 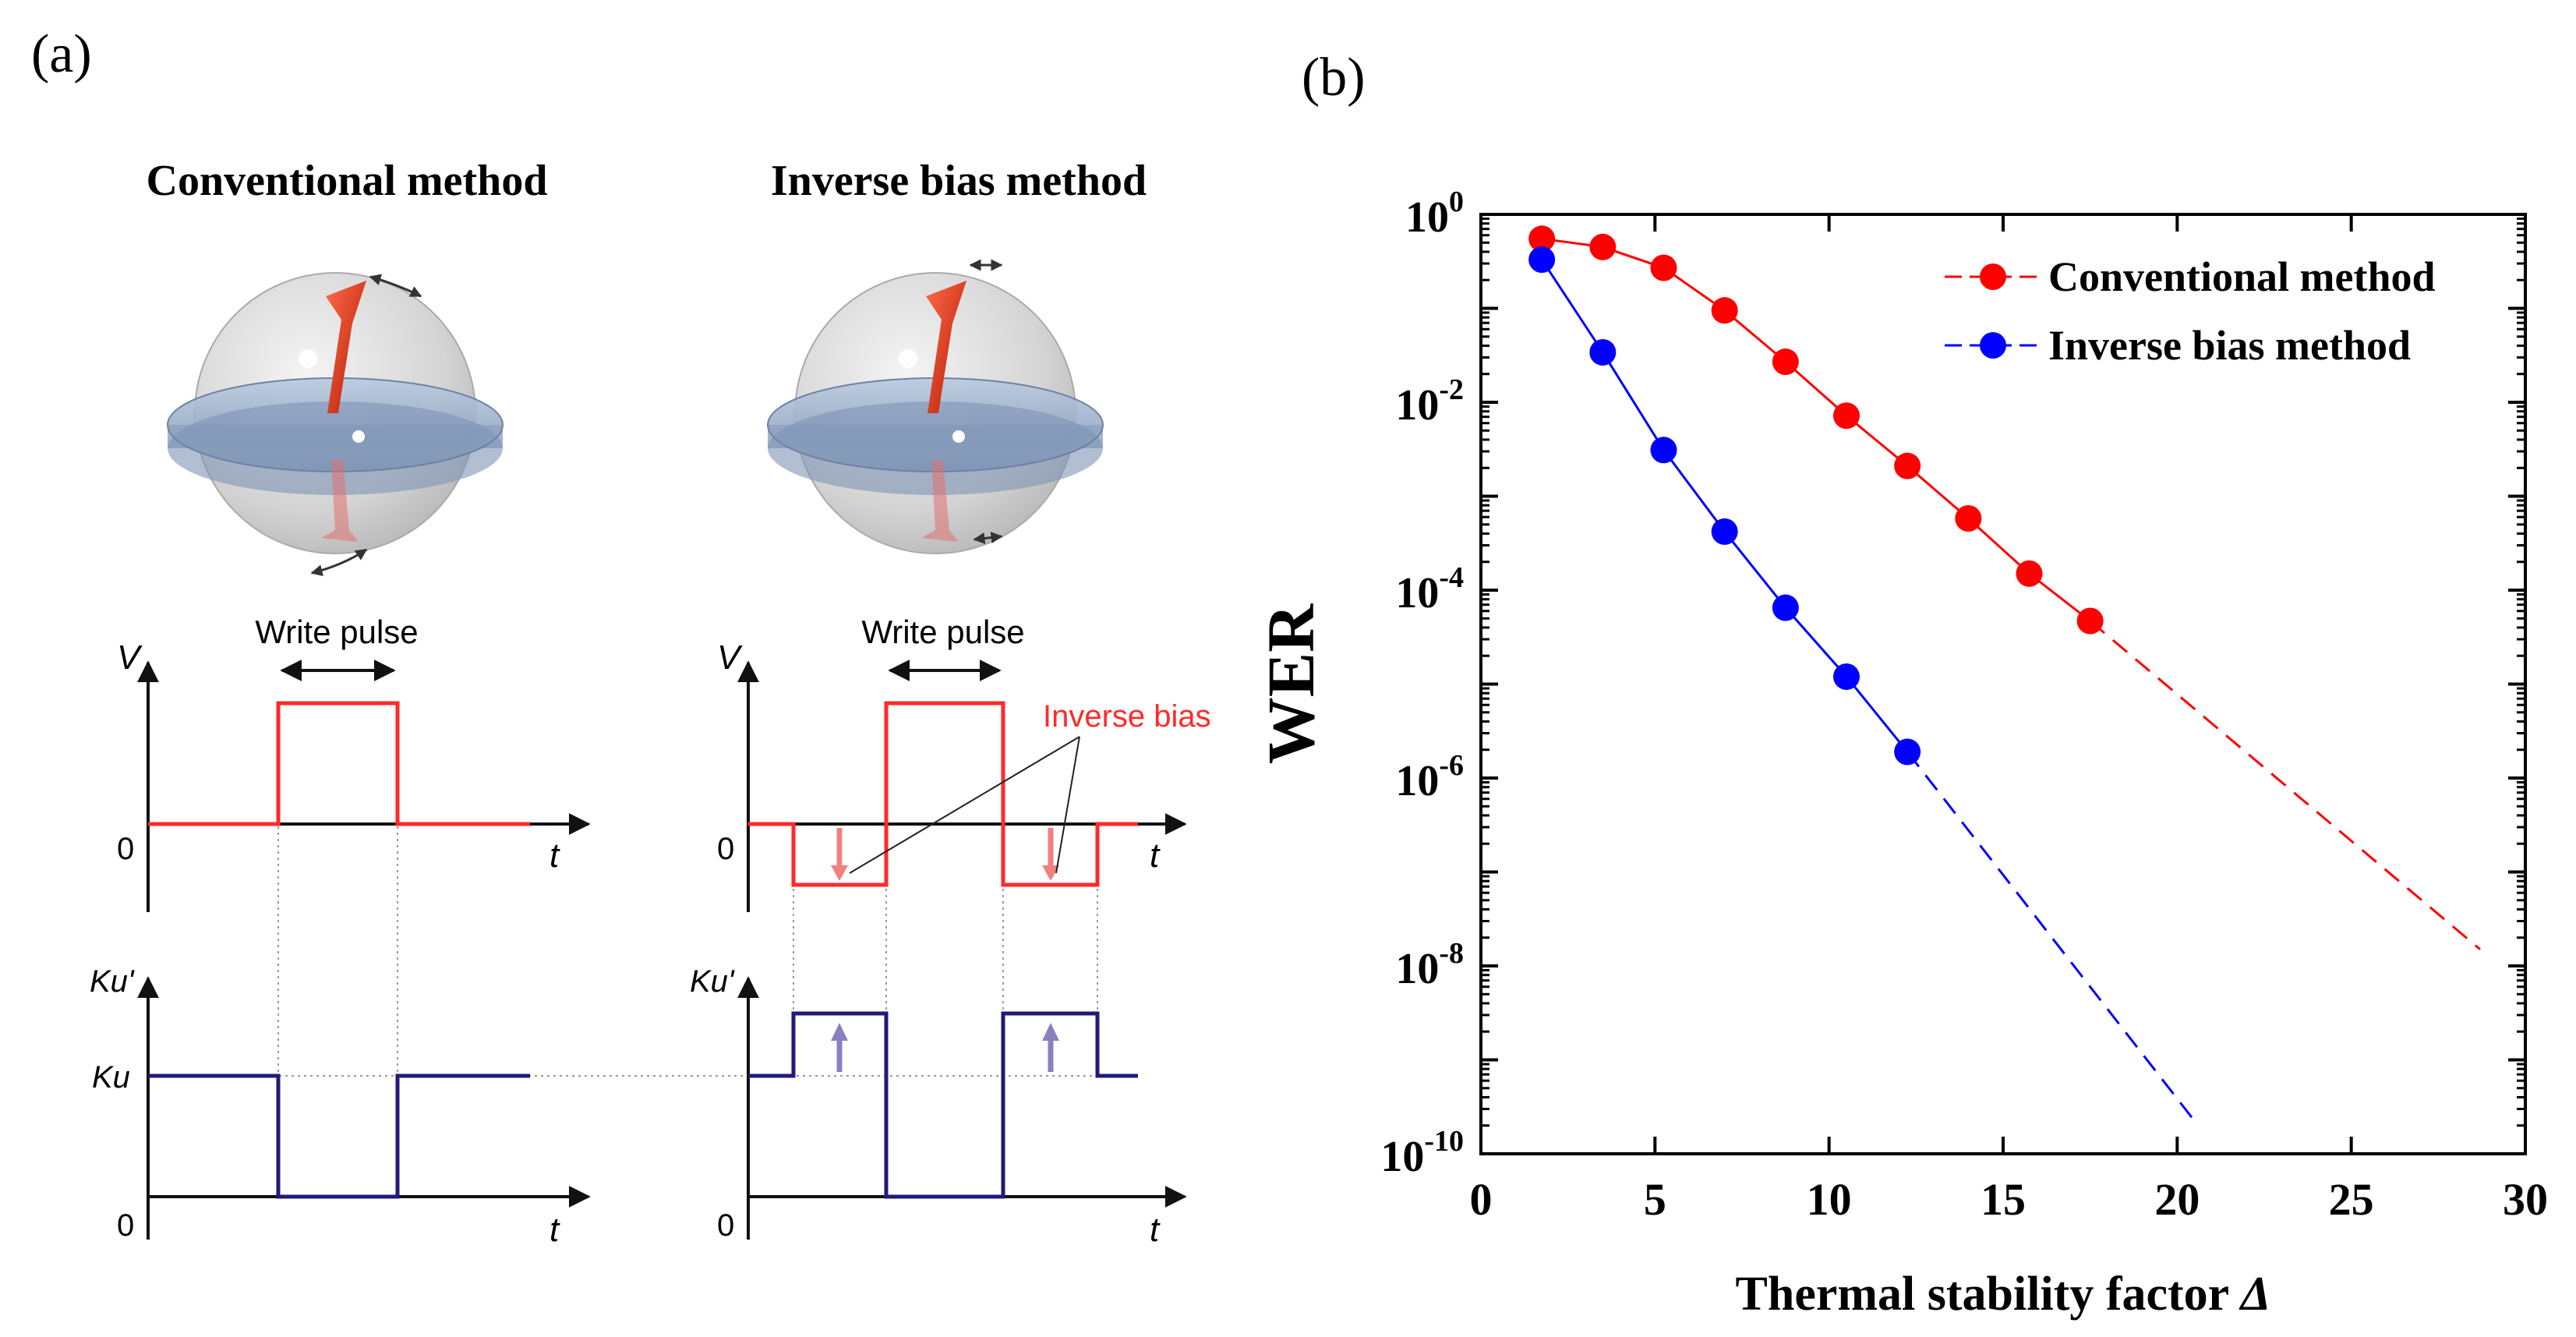 I want to click on panel-a-label: (a), so click(x=61, y=54).